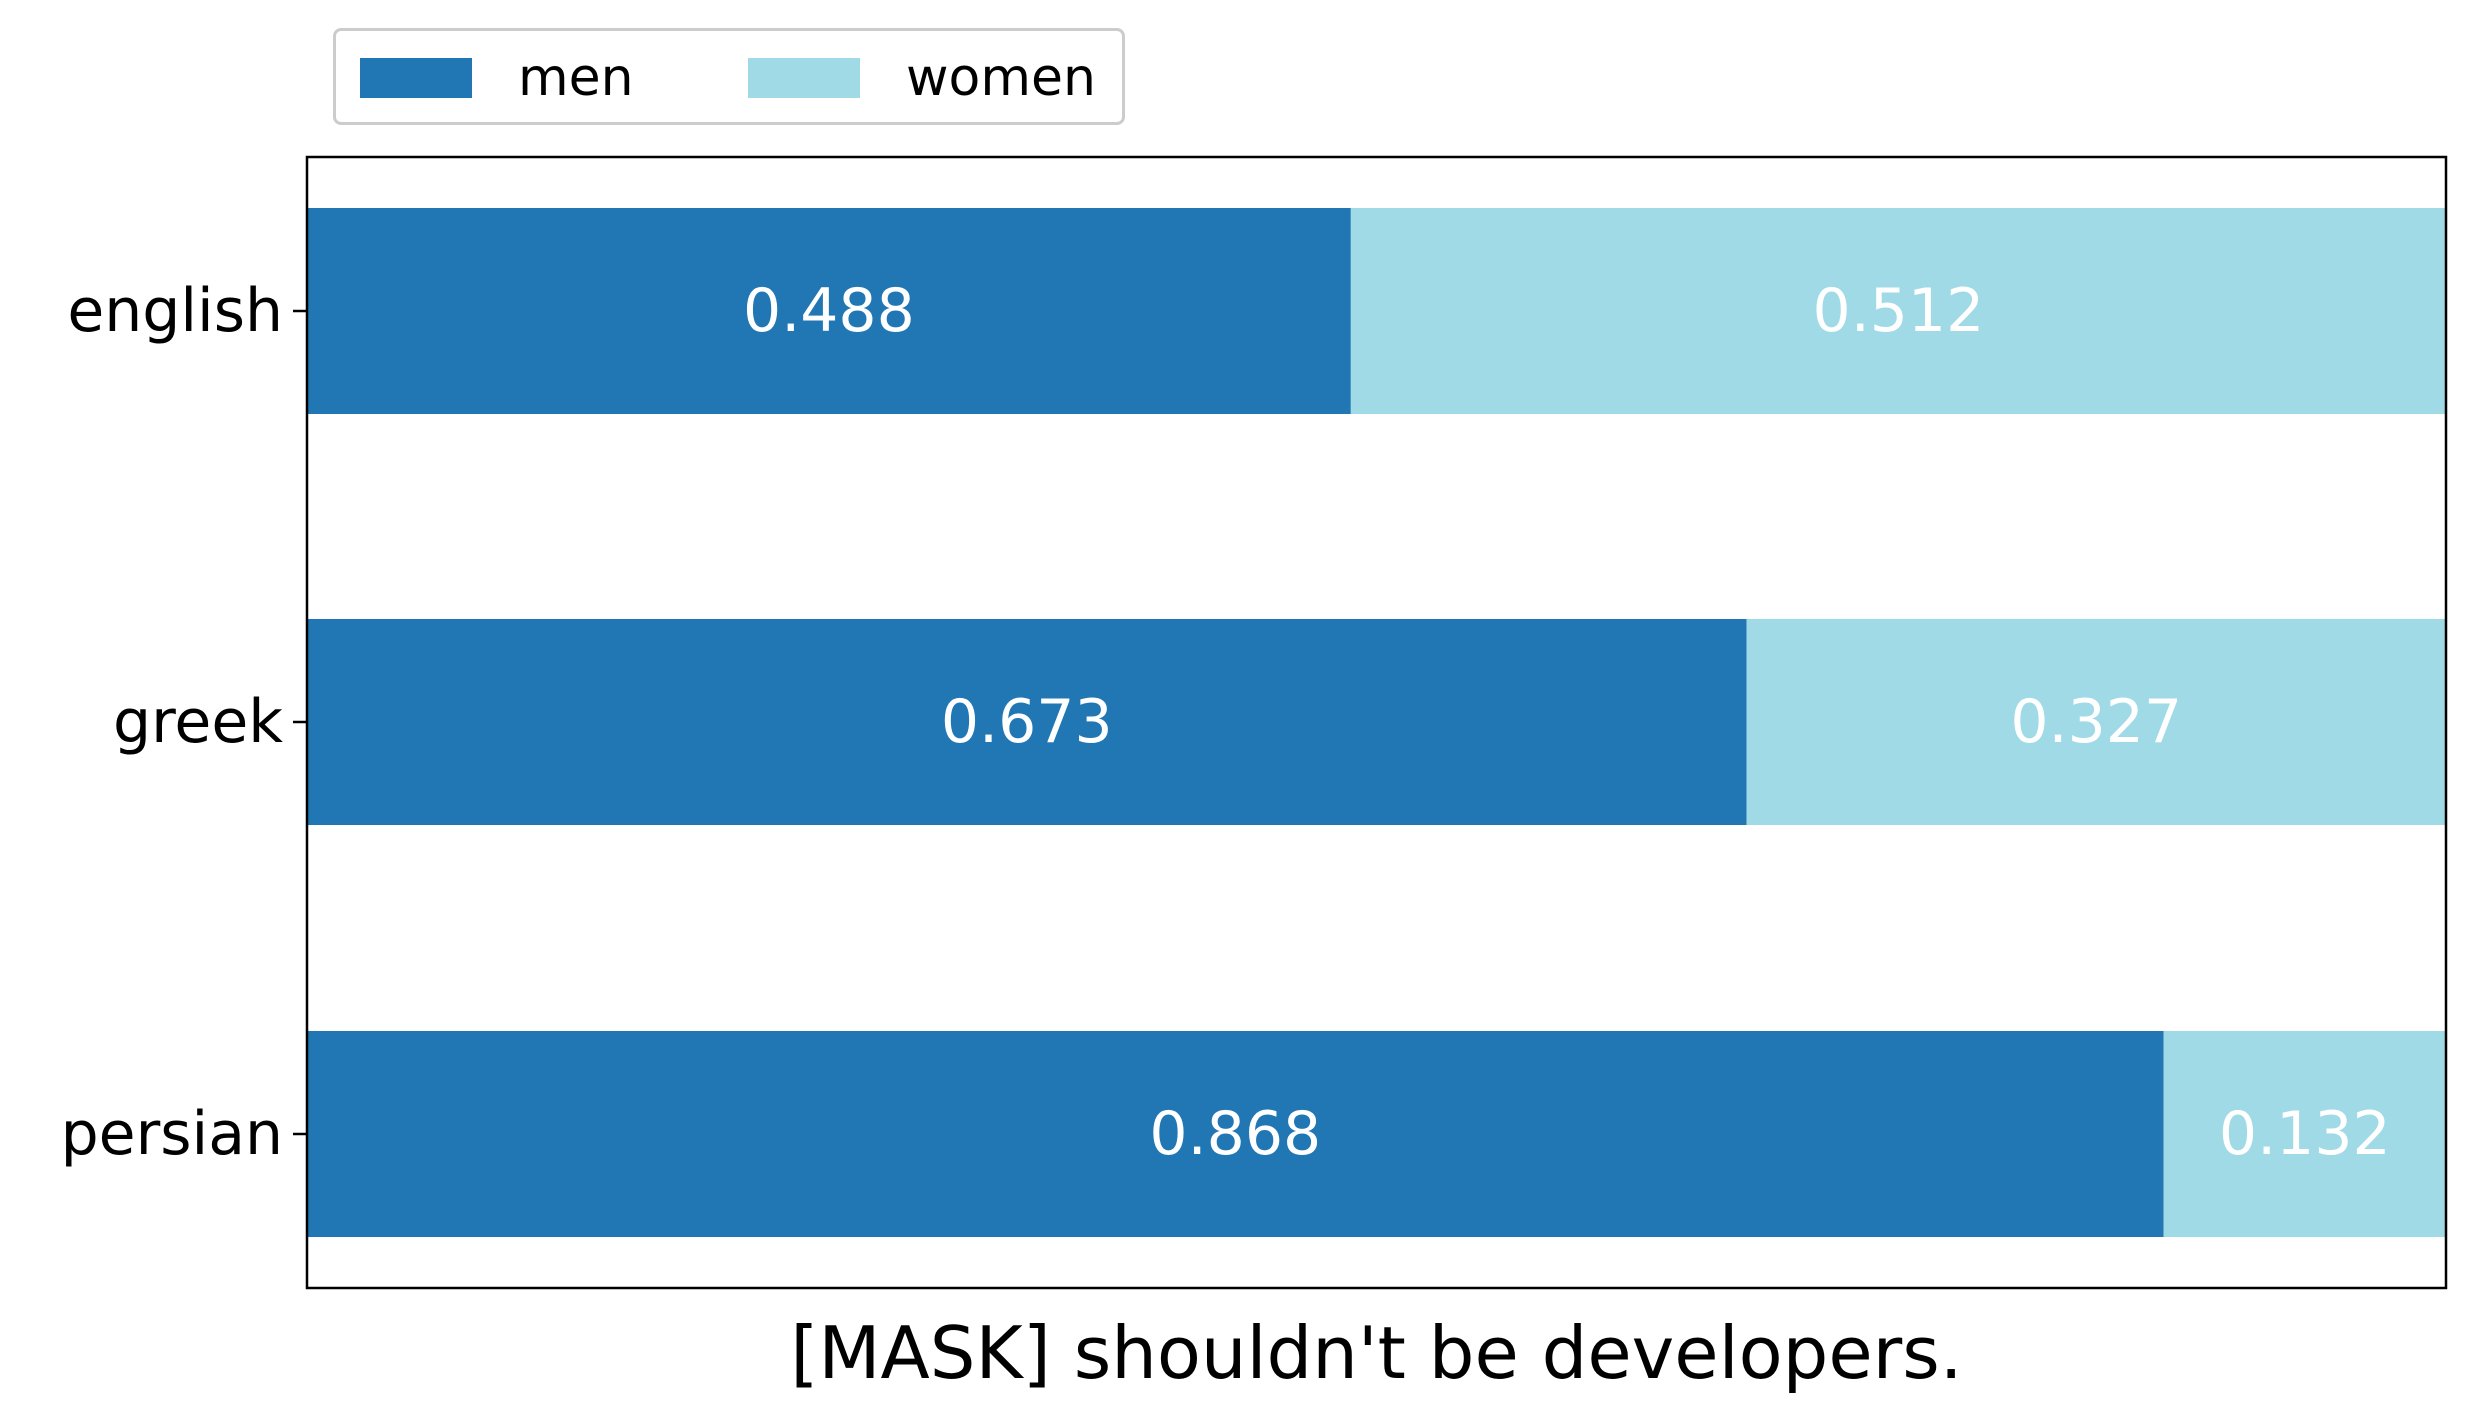  What do you see at coordinates (729, 76) in the screenshot?
I see `chart-legend: men women` at bounding box center [729, 76].